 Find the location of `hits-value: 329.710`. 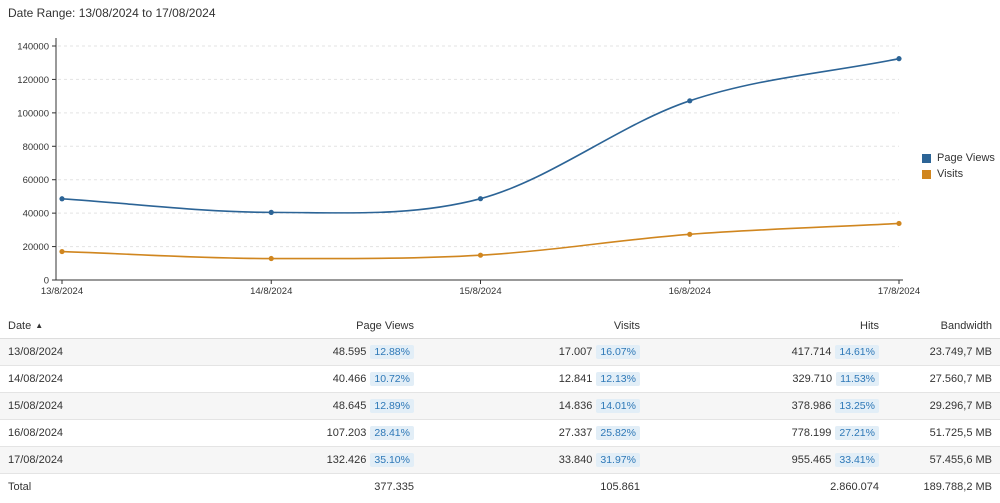

hits-value: 329.710 is located at coordinates (812, 379).